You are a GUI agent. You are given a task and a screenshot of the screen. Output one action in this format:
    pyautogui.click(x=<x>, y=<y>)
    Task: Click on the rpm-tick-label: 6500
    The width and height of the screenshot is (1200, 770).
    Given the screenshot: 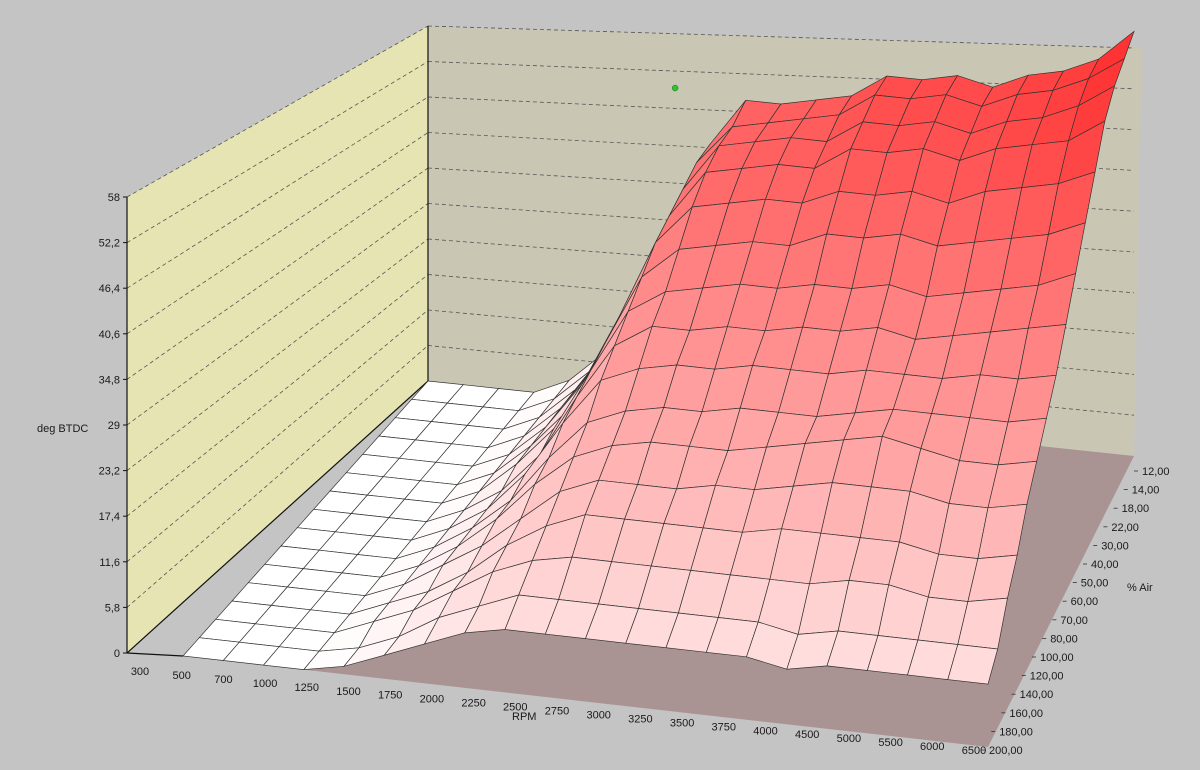 What is the action you would take?
    pyautogui.click(x=974, y=751)
    